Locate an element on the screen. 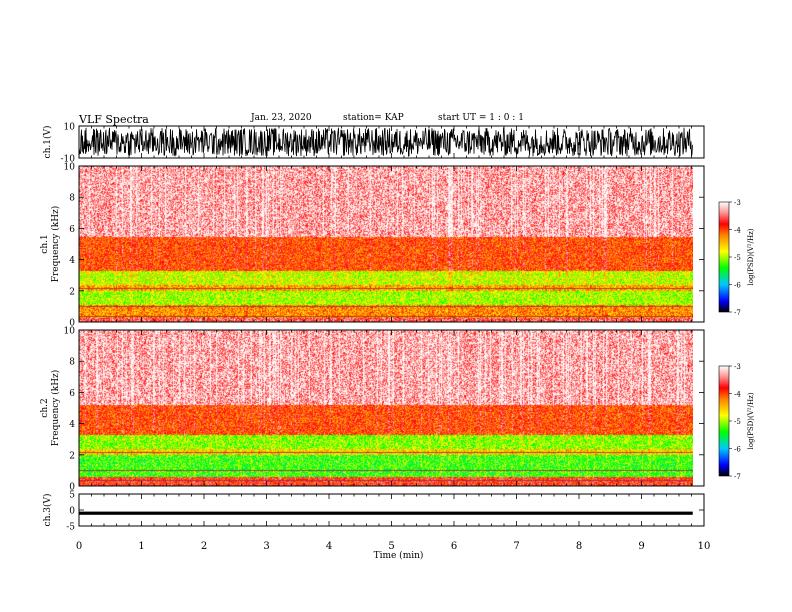 The width and height of the screenshot is (792, 612). ch1-y-axis-label: ch.1(V) is located at coordinates (47, 142).